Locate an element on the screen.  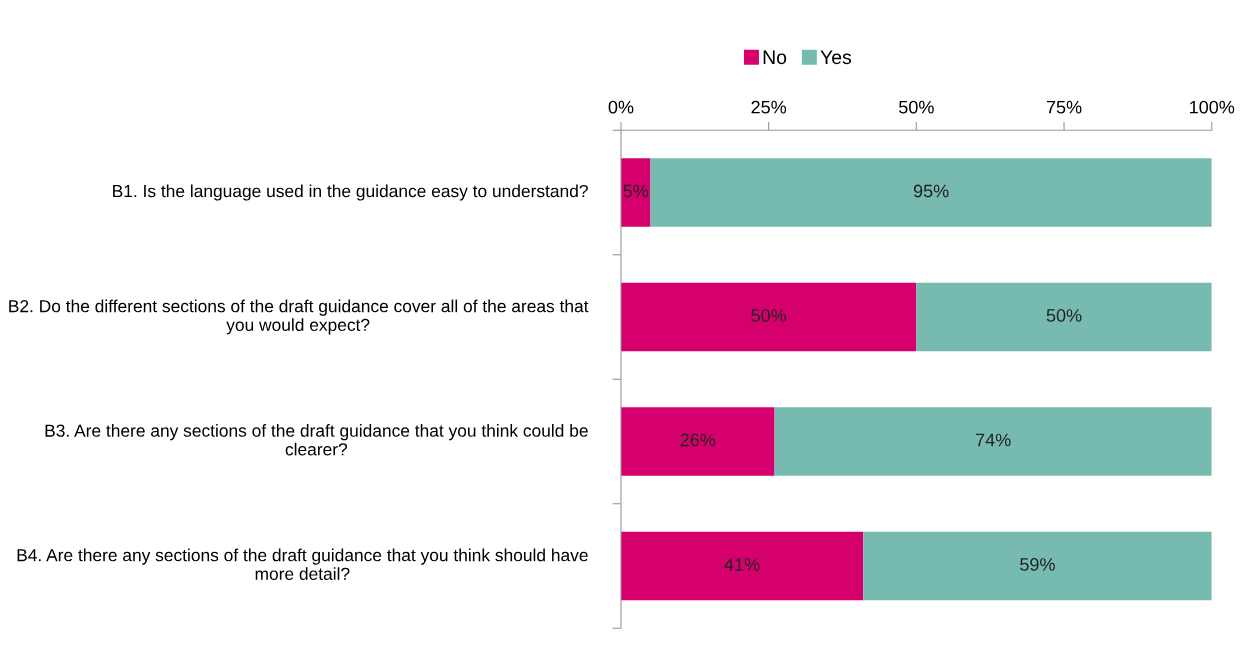
x-tick-label: 25% is located at coordinates (769, 107).